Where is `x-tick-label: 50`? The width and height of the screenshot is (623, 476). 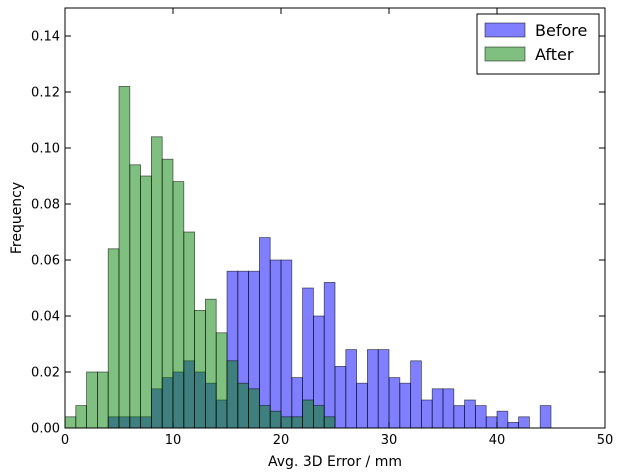
x-tick-label: 50 is located at coordinates (605, 440).